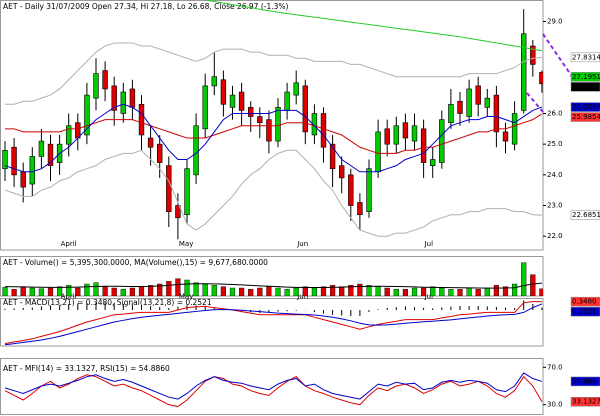 The height and width of the screenshot is (416, 600). I want to click on value-label: 0.2521, so click(584, 312).